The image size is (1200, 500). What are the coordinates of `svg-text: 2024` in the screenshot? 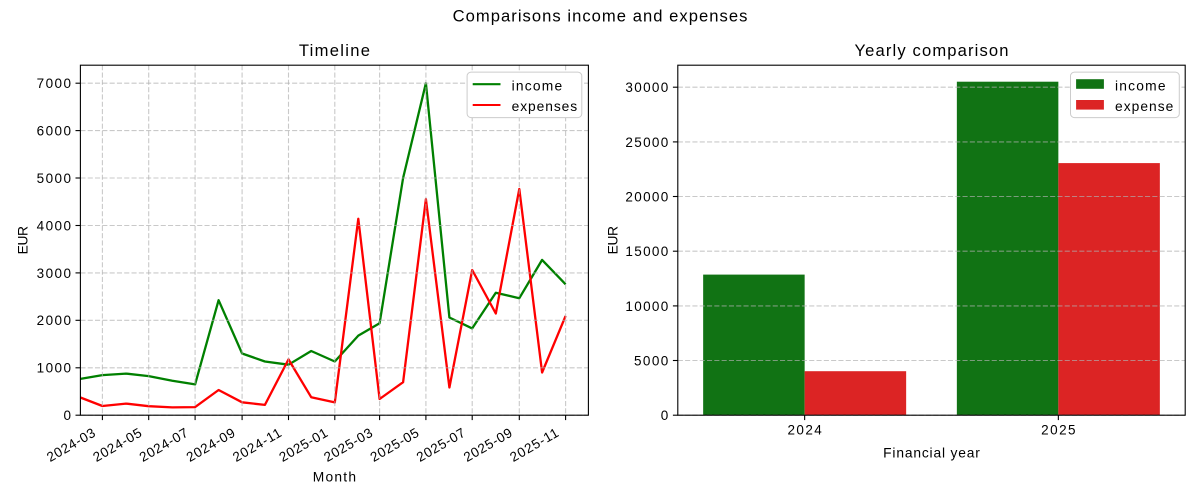 It's located at (804, 430).